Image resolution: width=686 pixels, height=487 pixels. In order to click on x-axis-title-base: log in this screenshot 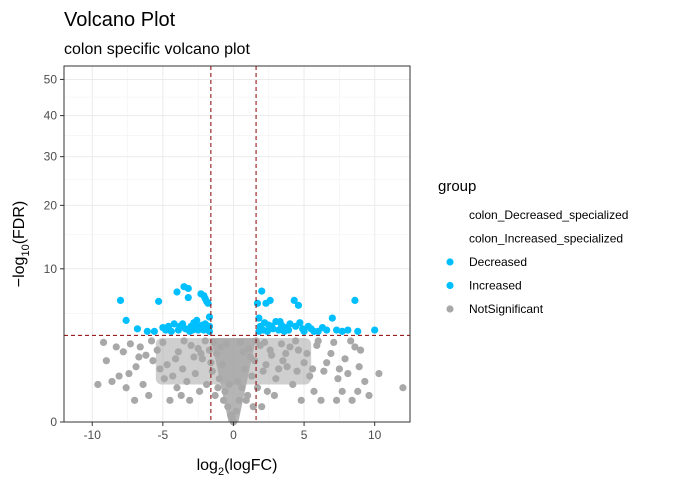, I will do `click(207, 465)`.